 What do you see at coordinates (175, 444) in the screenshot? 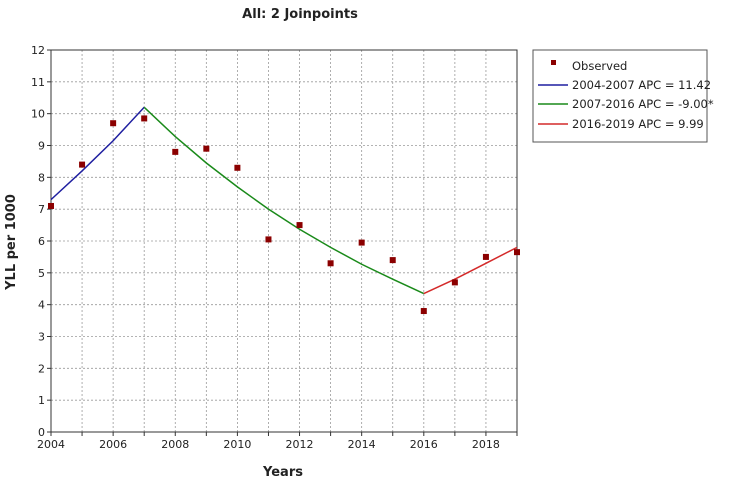
I see `x-tick-label: 2008` at bounding box center [175, 444].